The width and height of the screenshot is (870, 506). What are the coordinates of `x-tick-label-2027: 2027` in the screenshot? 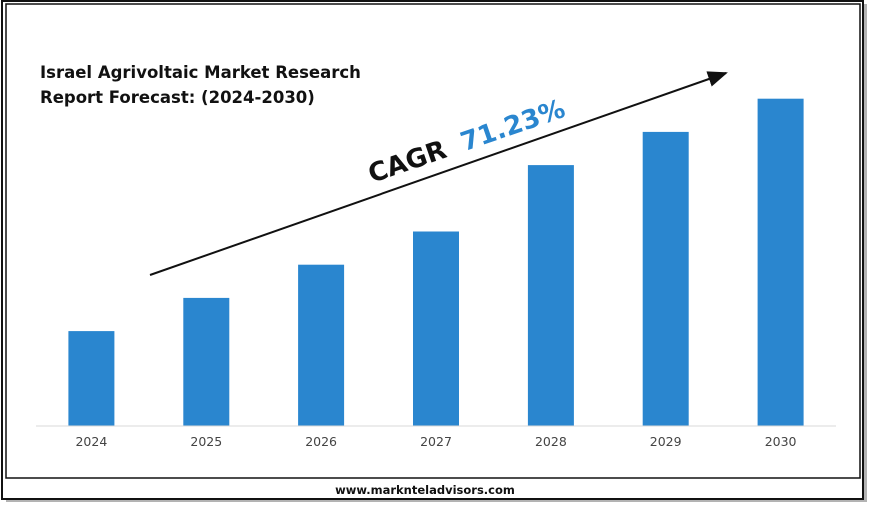 It's located at (436, 441).